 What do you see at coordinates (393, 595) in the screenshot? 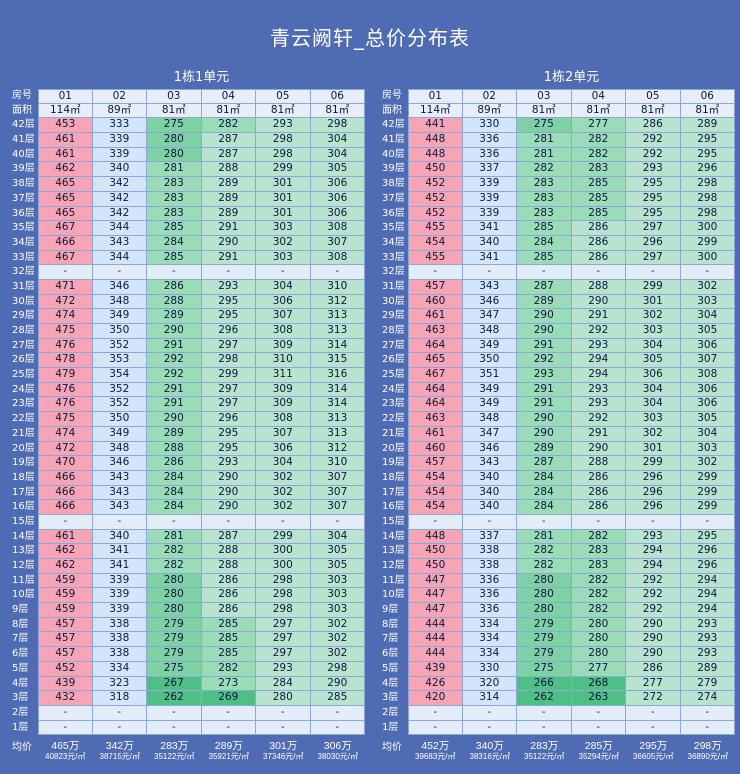
I see `floor-label: 10层` at bounding box center [393, 595].